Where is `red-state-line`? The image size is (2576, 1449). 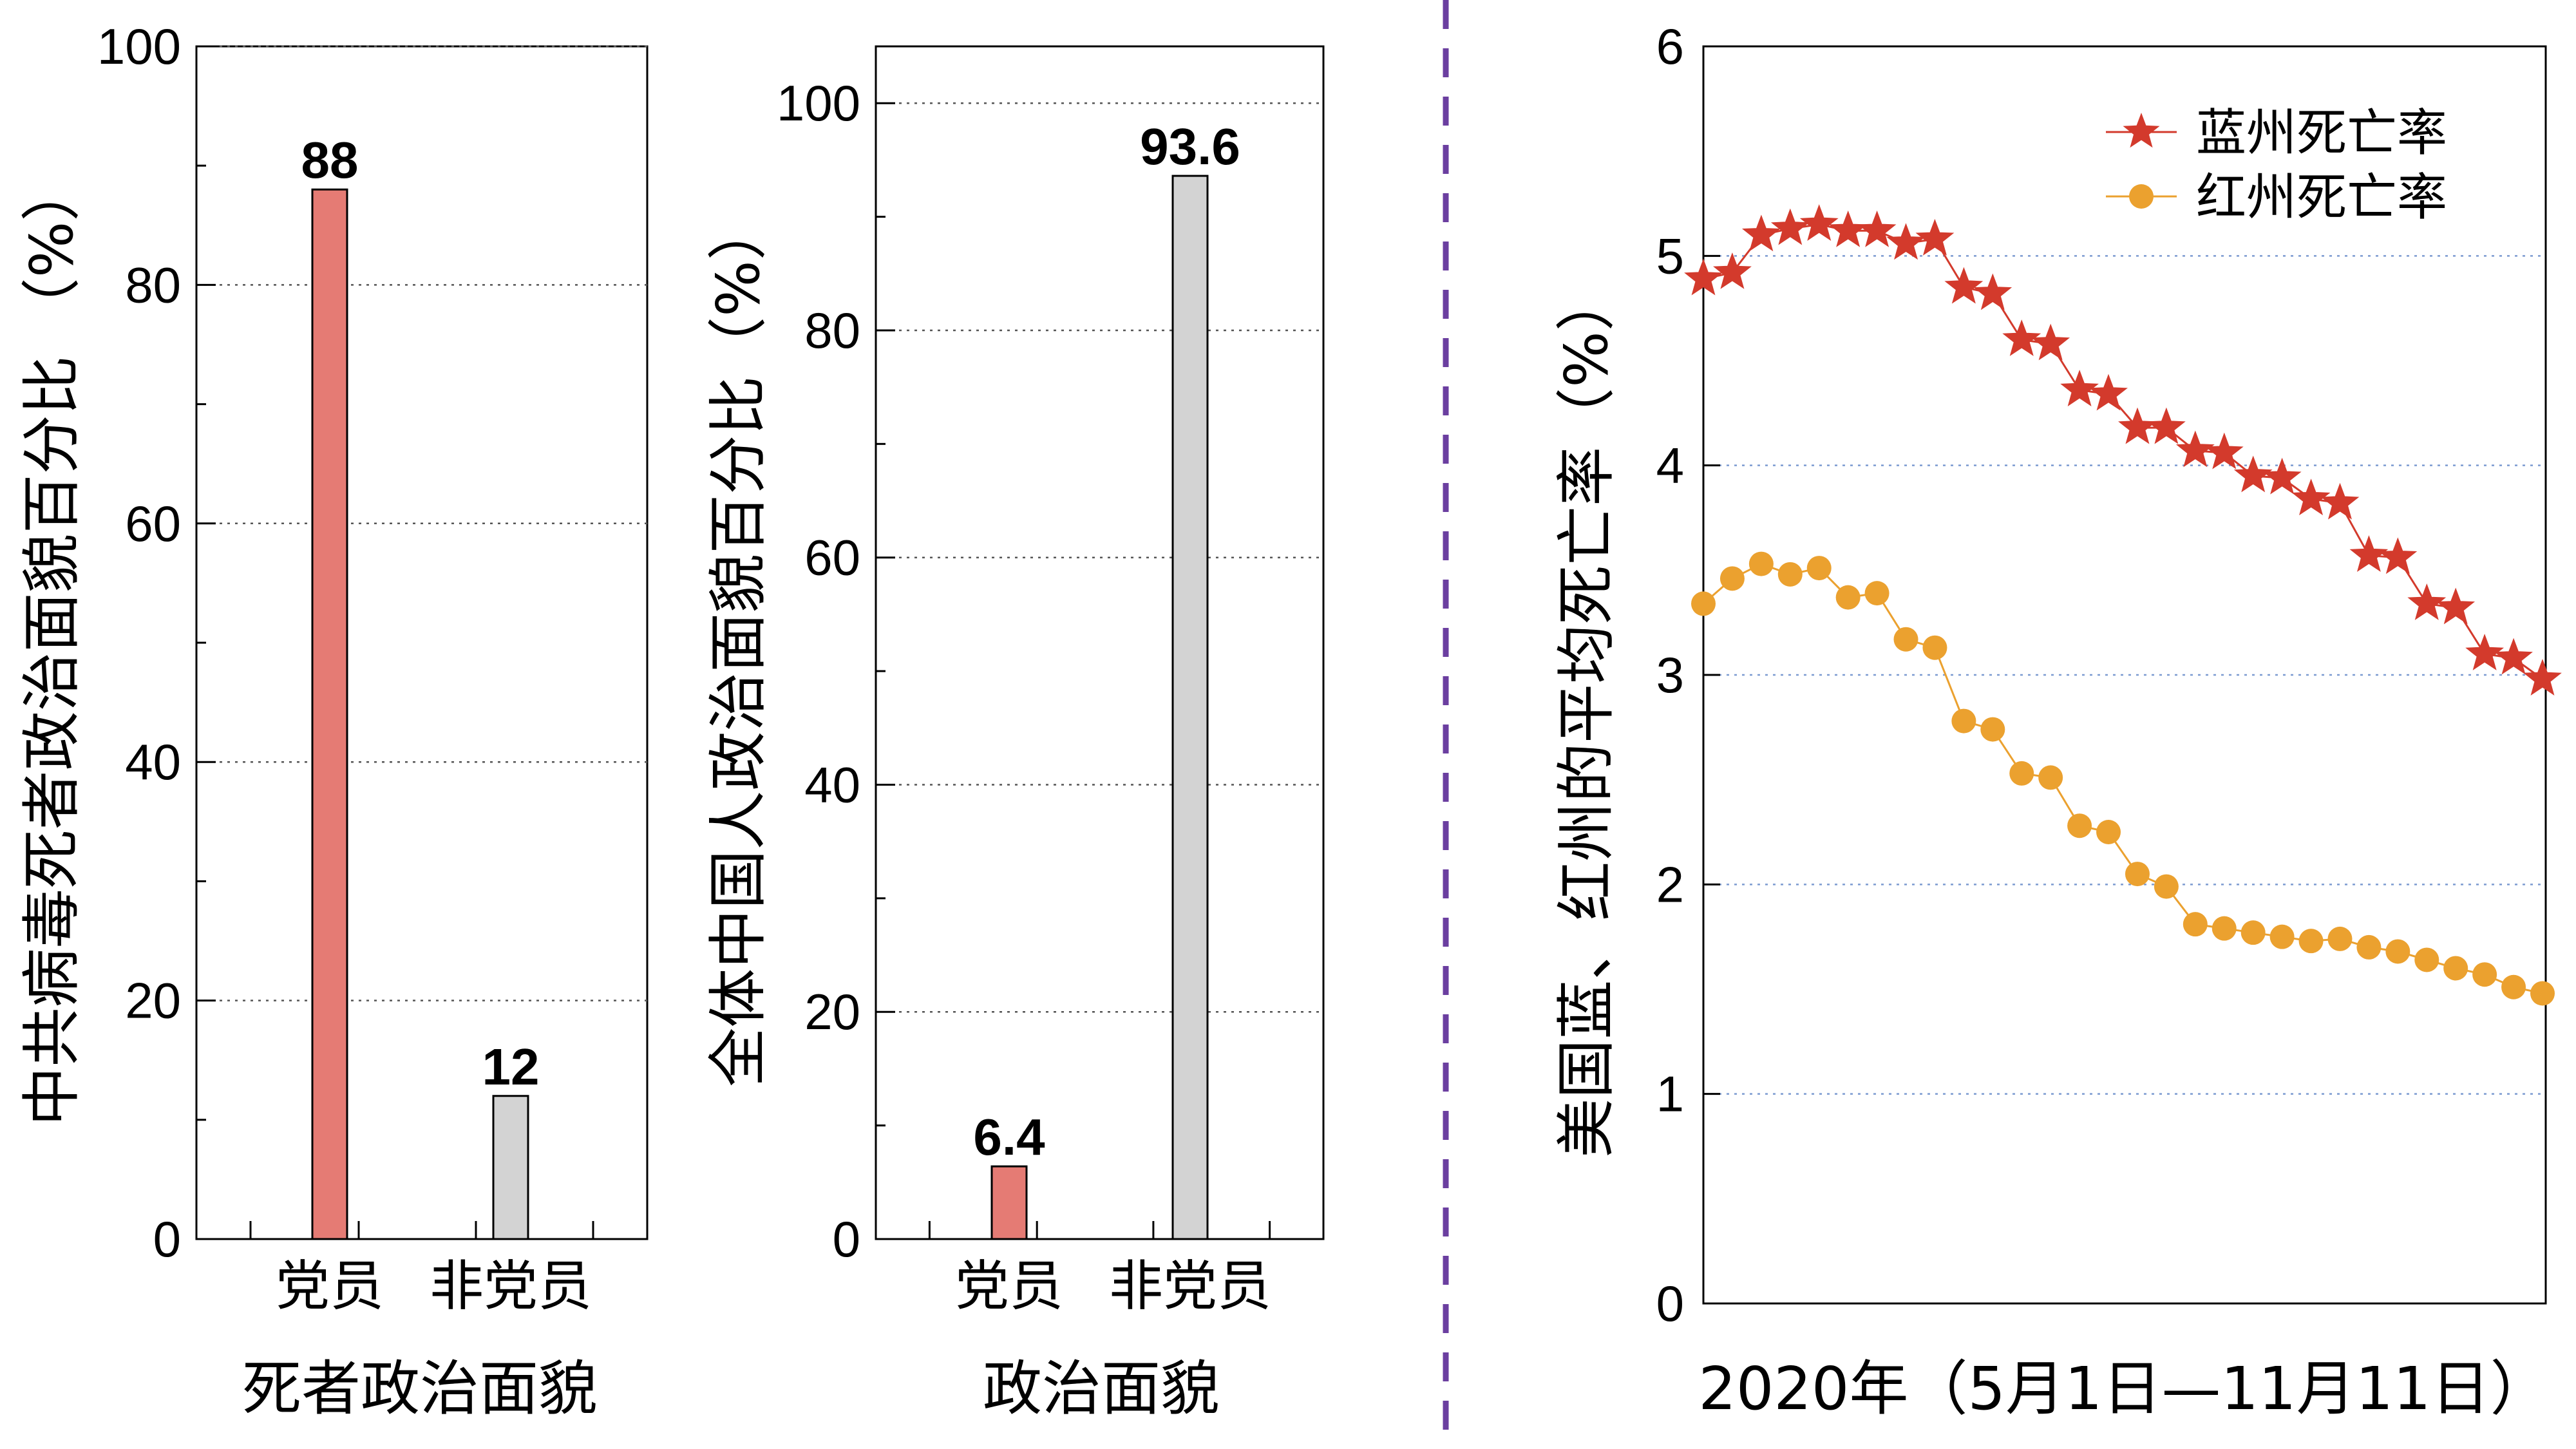
red-state-line is located at coordinates (2123, 778).